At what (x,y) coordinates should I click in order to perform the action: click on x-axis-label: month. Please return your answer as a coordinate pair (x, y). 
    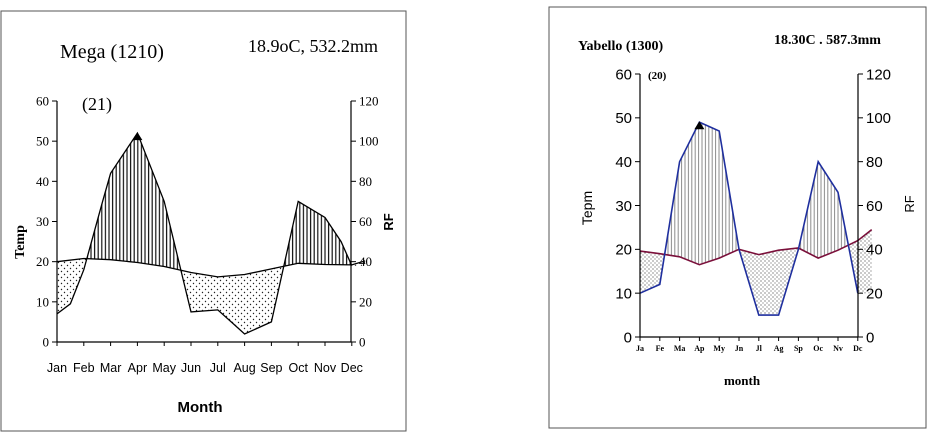
    Looking at the image, I should click on (742, 380).